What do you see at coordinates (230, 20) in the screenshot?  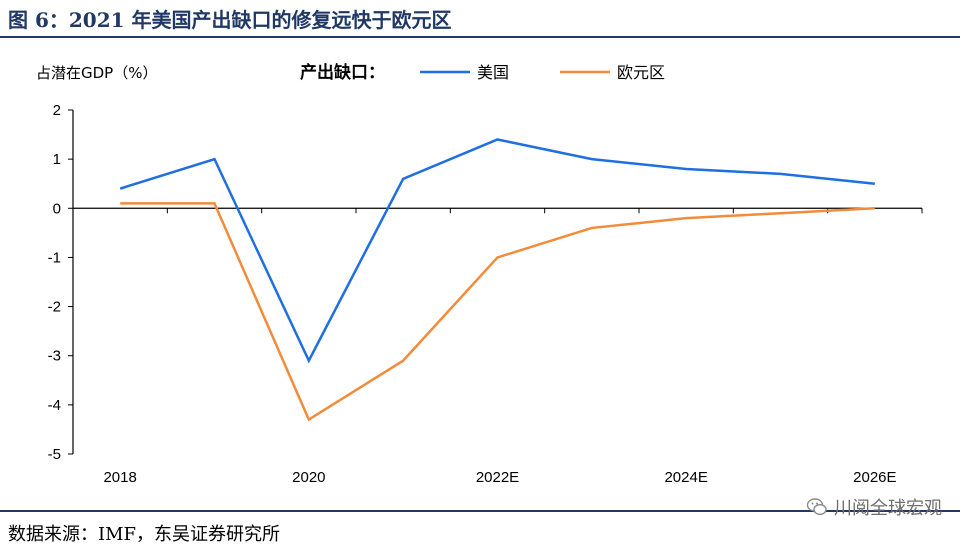 I see `figure-title: 图 6：2021 年美国产出缺口的修复远快于欧元区` at bounding box center [230, 20].